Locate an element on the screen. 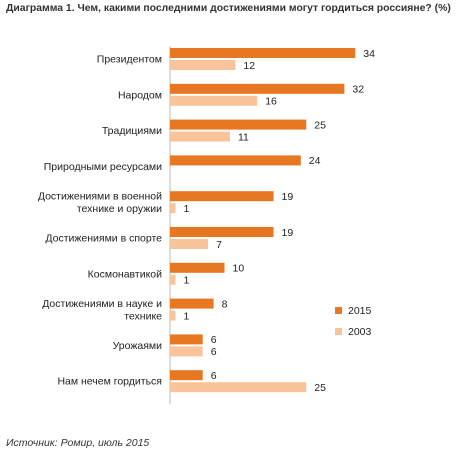 The width and height of the screenshot is (460, 460). data-label: 24 is located at coordinates (315, 161).